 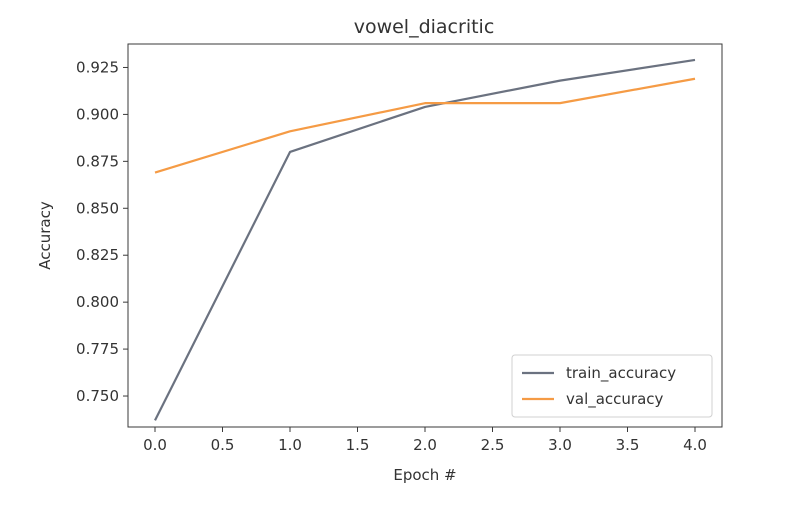 What do you see at coordinates (290, 445) in the screenshot?
I see `x-tick-label: 1.0` at bounding box center [290, 445].